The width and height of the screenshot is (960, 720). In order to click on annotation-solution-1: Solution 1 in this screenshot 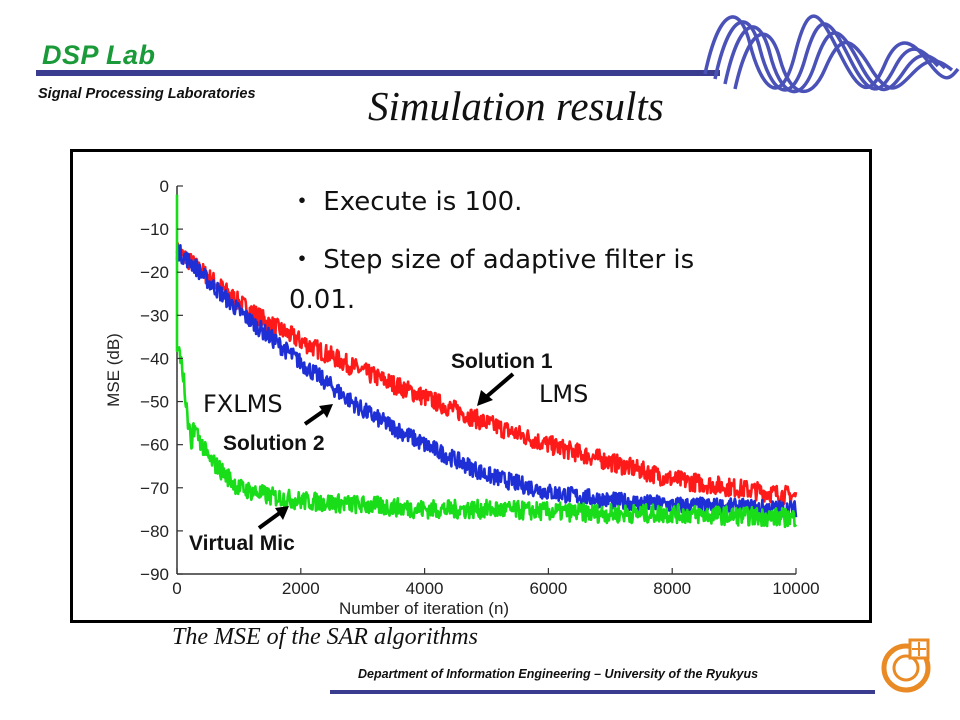, I will do `click(502, 361)`.